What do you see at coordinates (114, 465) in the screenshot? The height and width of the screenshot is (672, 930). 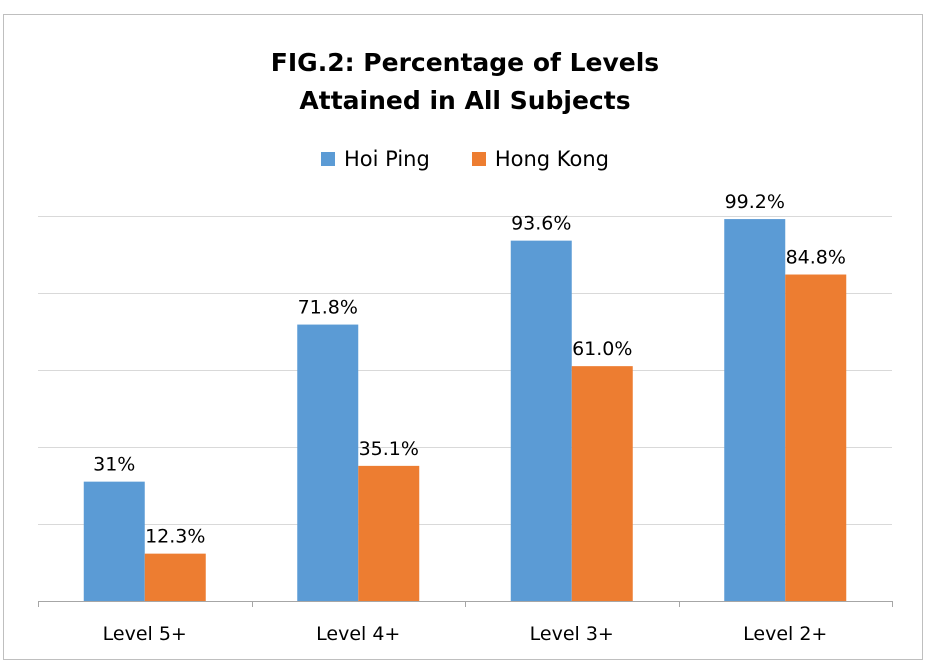 I see `data-label-hoi-ping: 31%` at bounding box center [114, 465].